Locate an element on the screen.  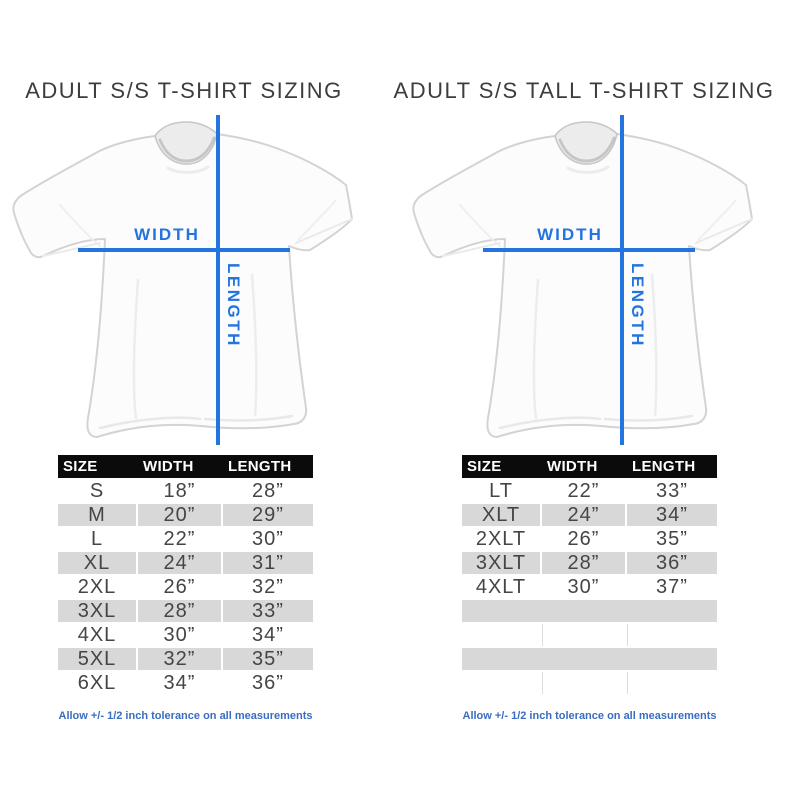
size-cell: 20” is located at coordinates (179, 515).